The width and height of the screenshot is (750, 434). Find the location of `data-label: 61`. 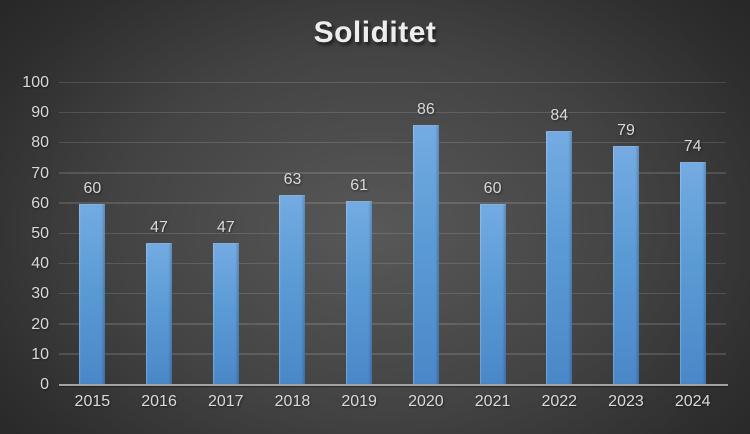

data-label: 61 is located at coordinates (359, 185).